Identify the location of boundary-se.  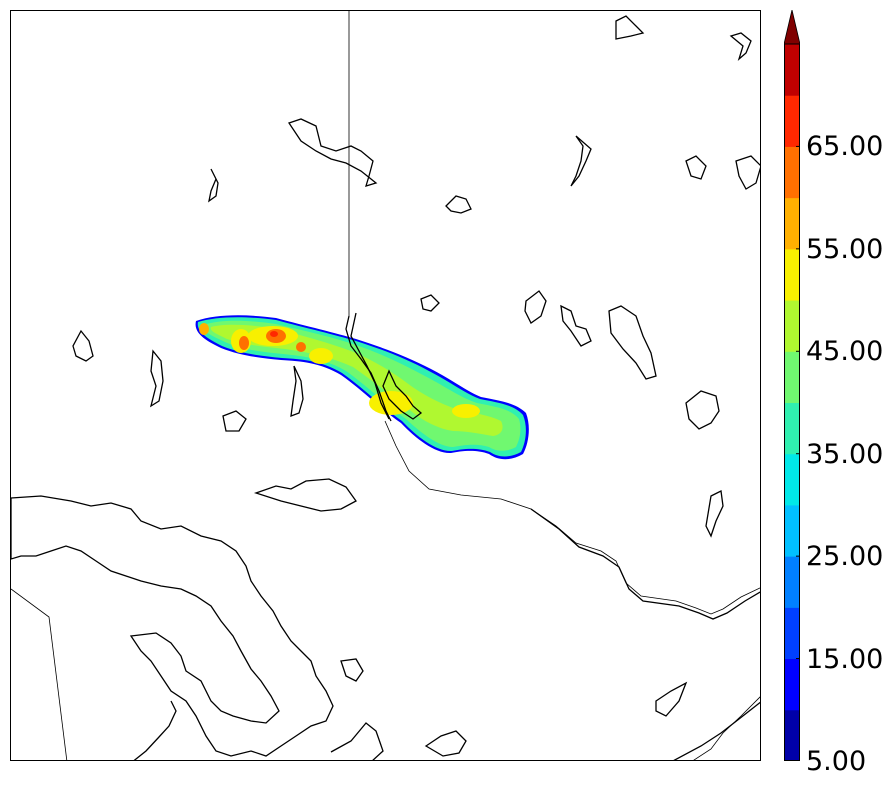
(726, 728).